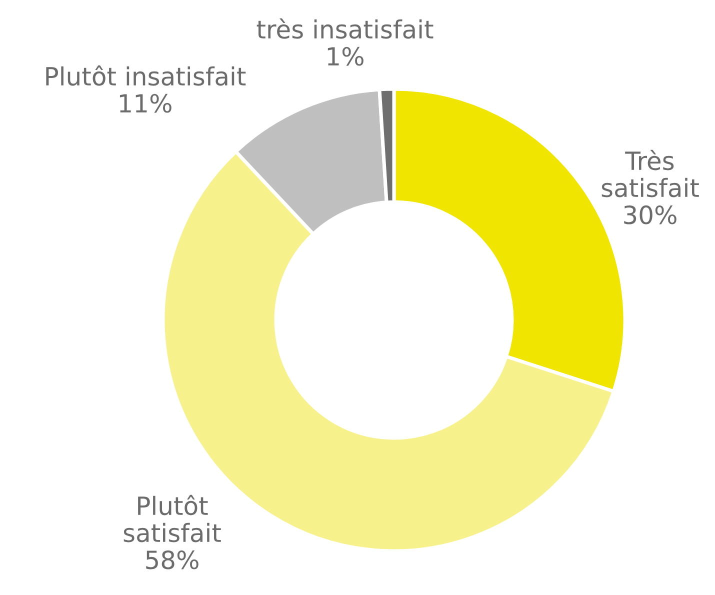 The image size is (715, 595). What do you see at coordinates (172, 560) in the screenshot?
I see `data-label: 58%` at bounding box center [172, 560].